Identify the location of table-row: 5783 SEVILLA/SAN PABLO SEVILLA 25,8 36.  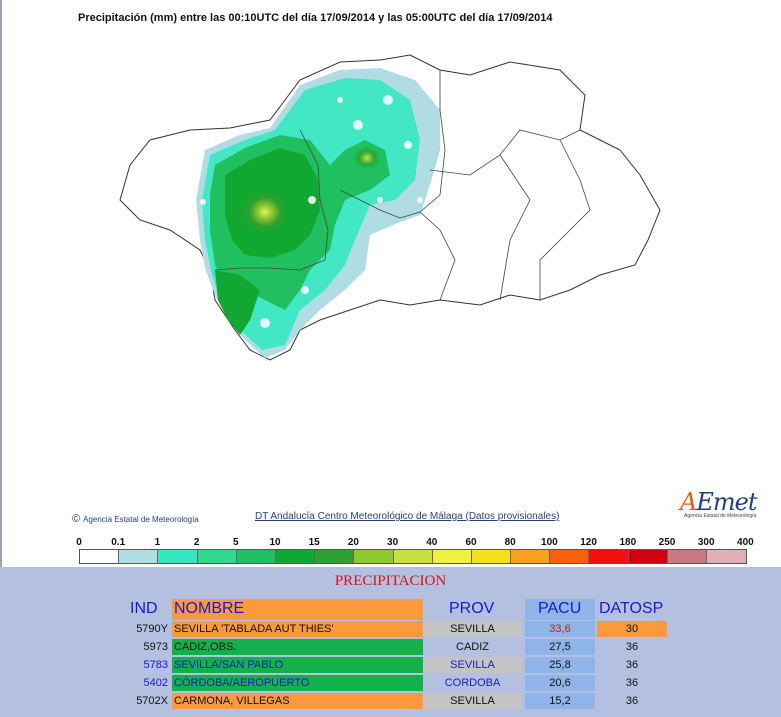
(390, 666).